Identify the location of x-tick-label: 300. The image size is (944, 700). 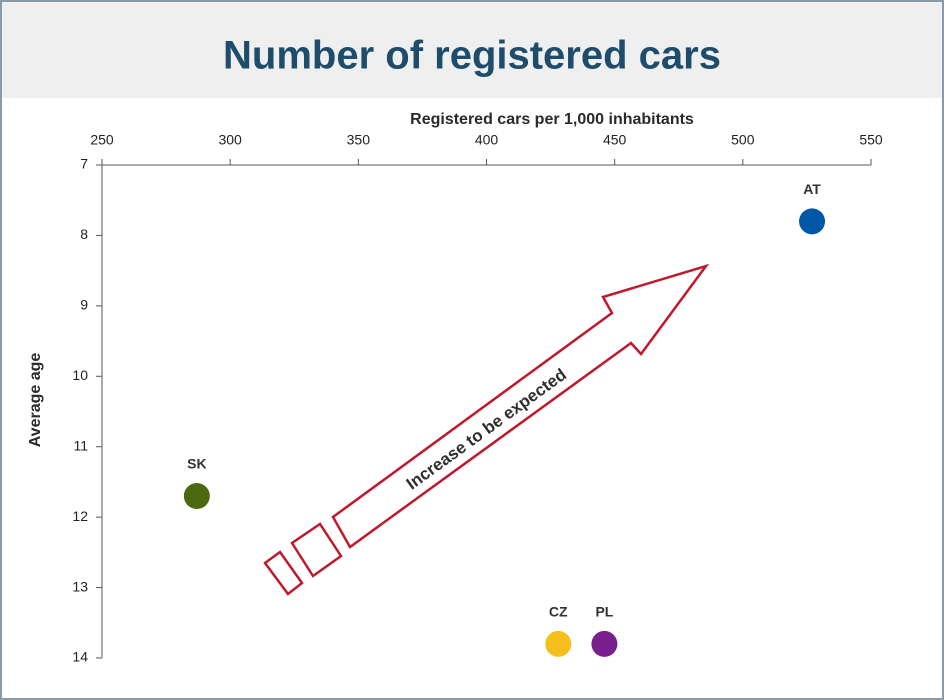
(230, 140).